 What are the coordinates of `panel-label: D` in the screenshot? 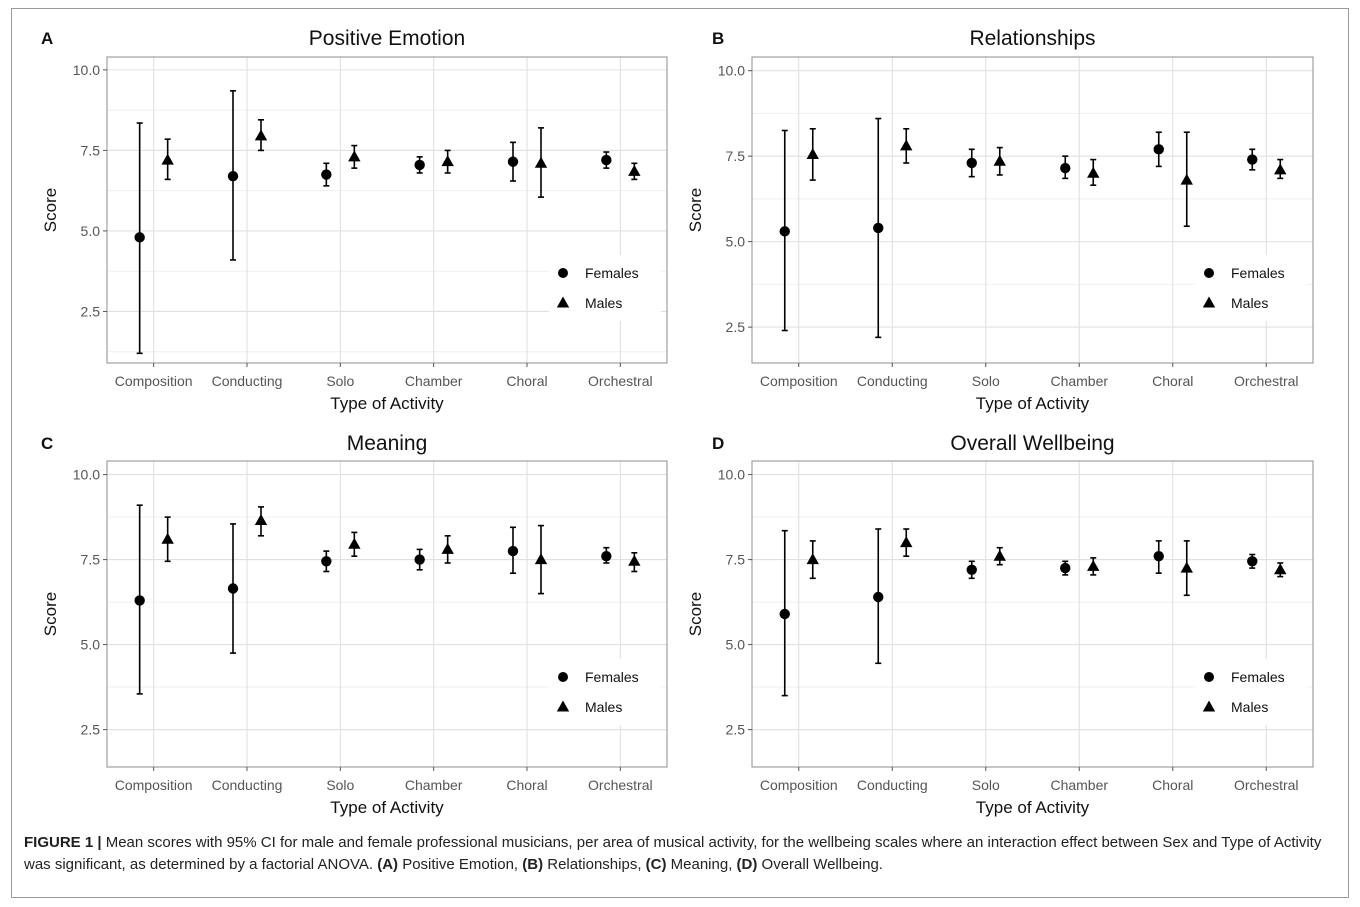 It's located at (718, 443).